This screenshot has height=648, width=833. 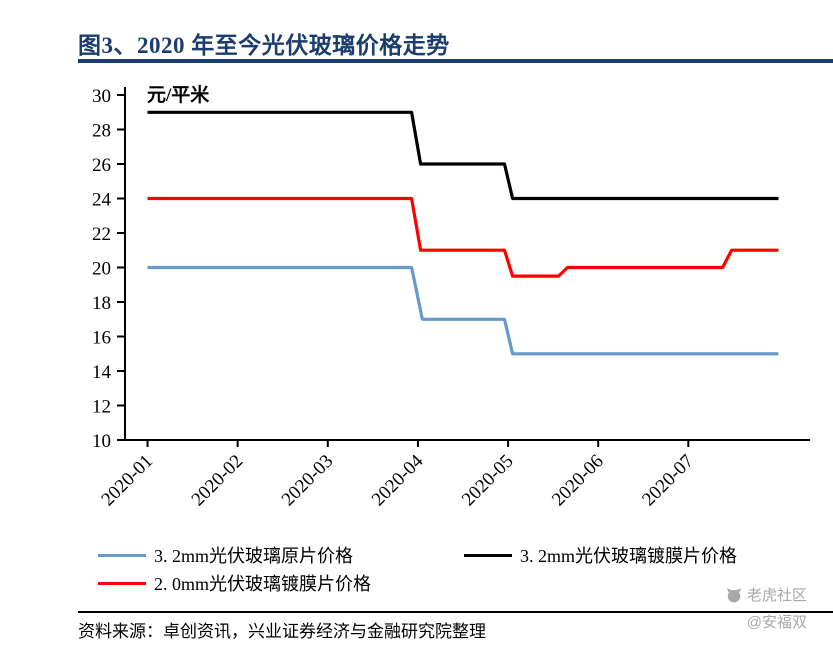 I want to click on y-tick-label: 24, so click(x=102, y=200).